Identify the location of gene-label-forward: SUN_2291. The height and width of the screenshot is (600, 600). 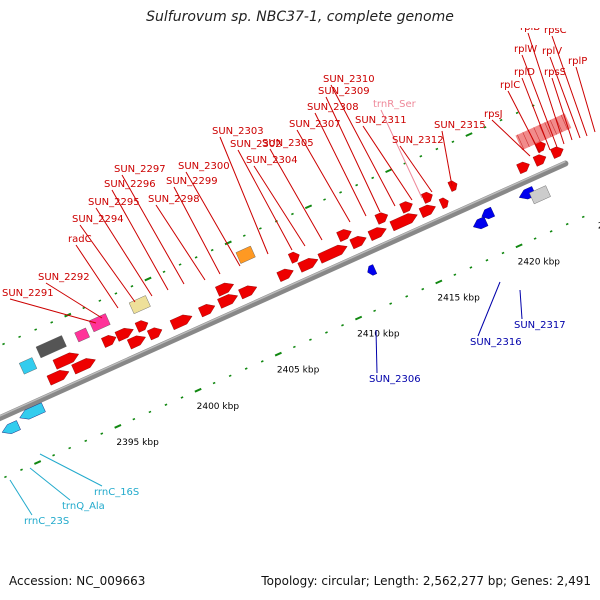
(28, 293).